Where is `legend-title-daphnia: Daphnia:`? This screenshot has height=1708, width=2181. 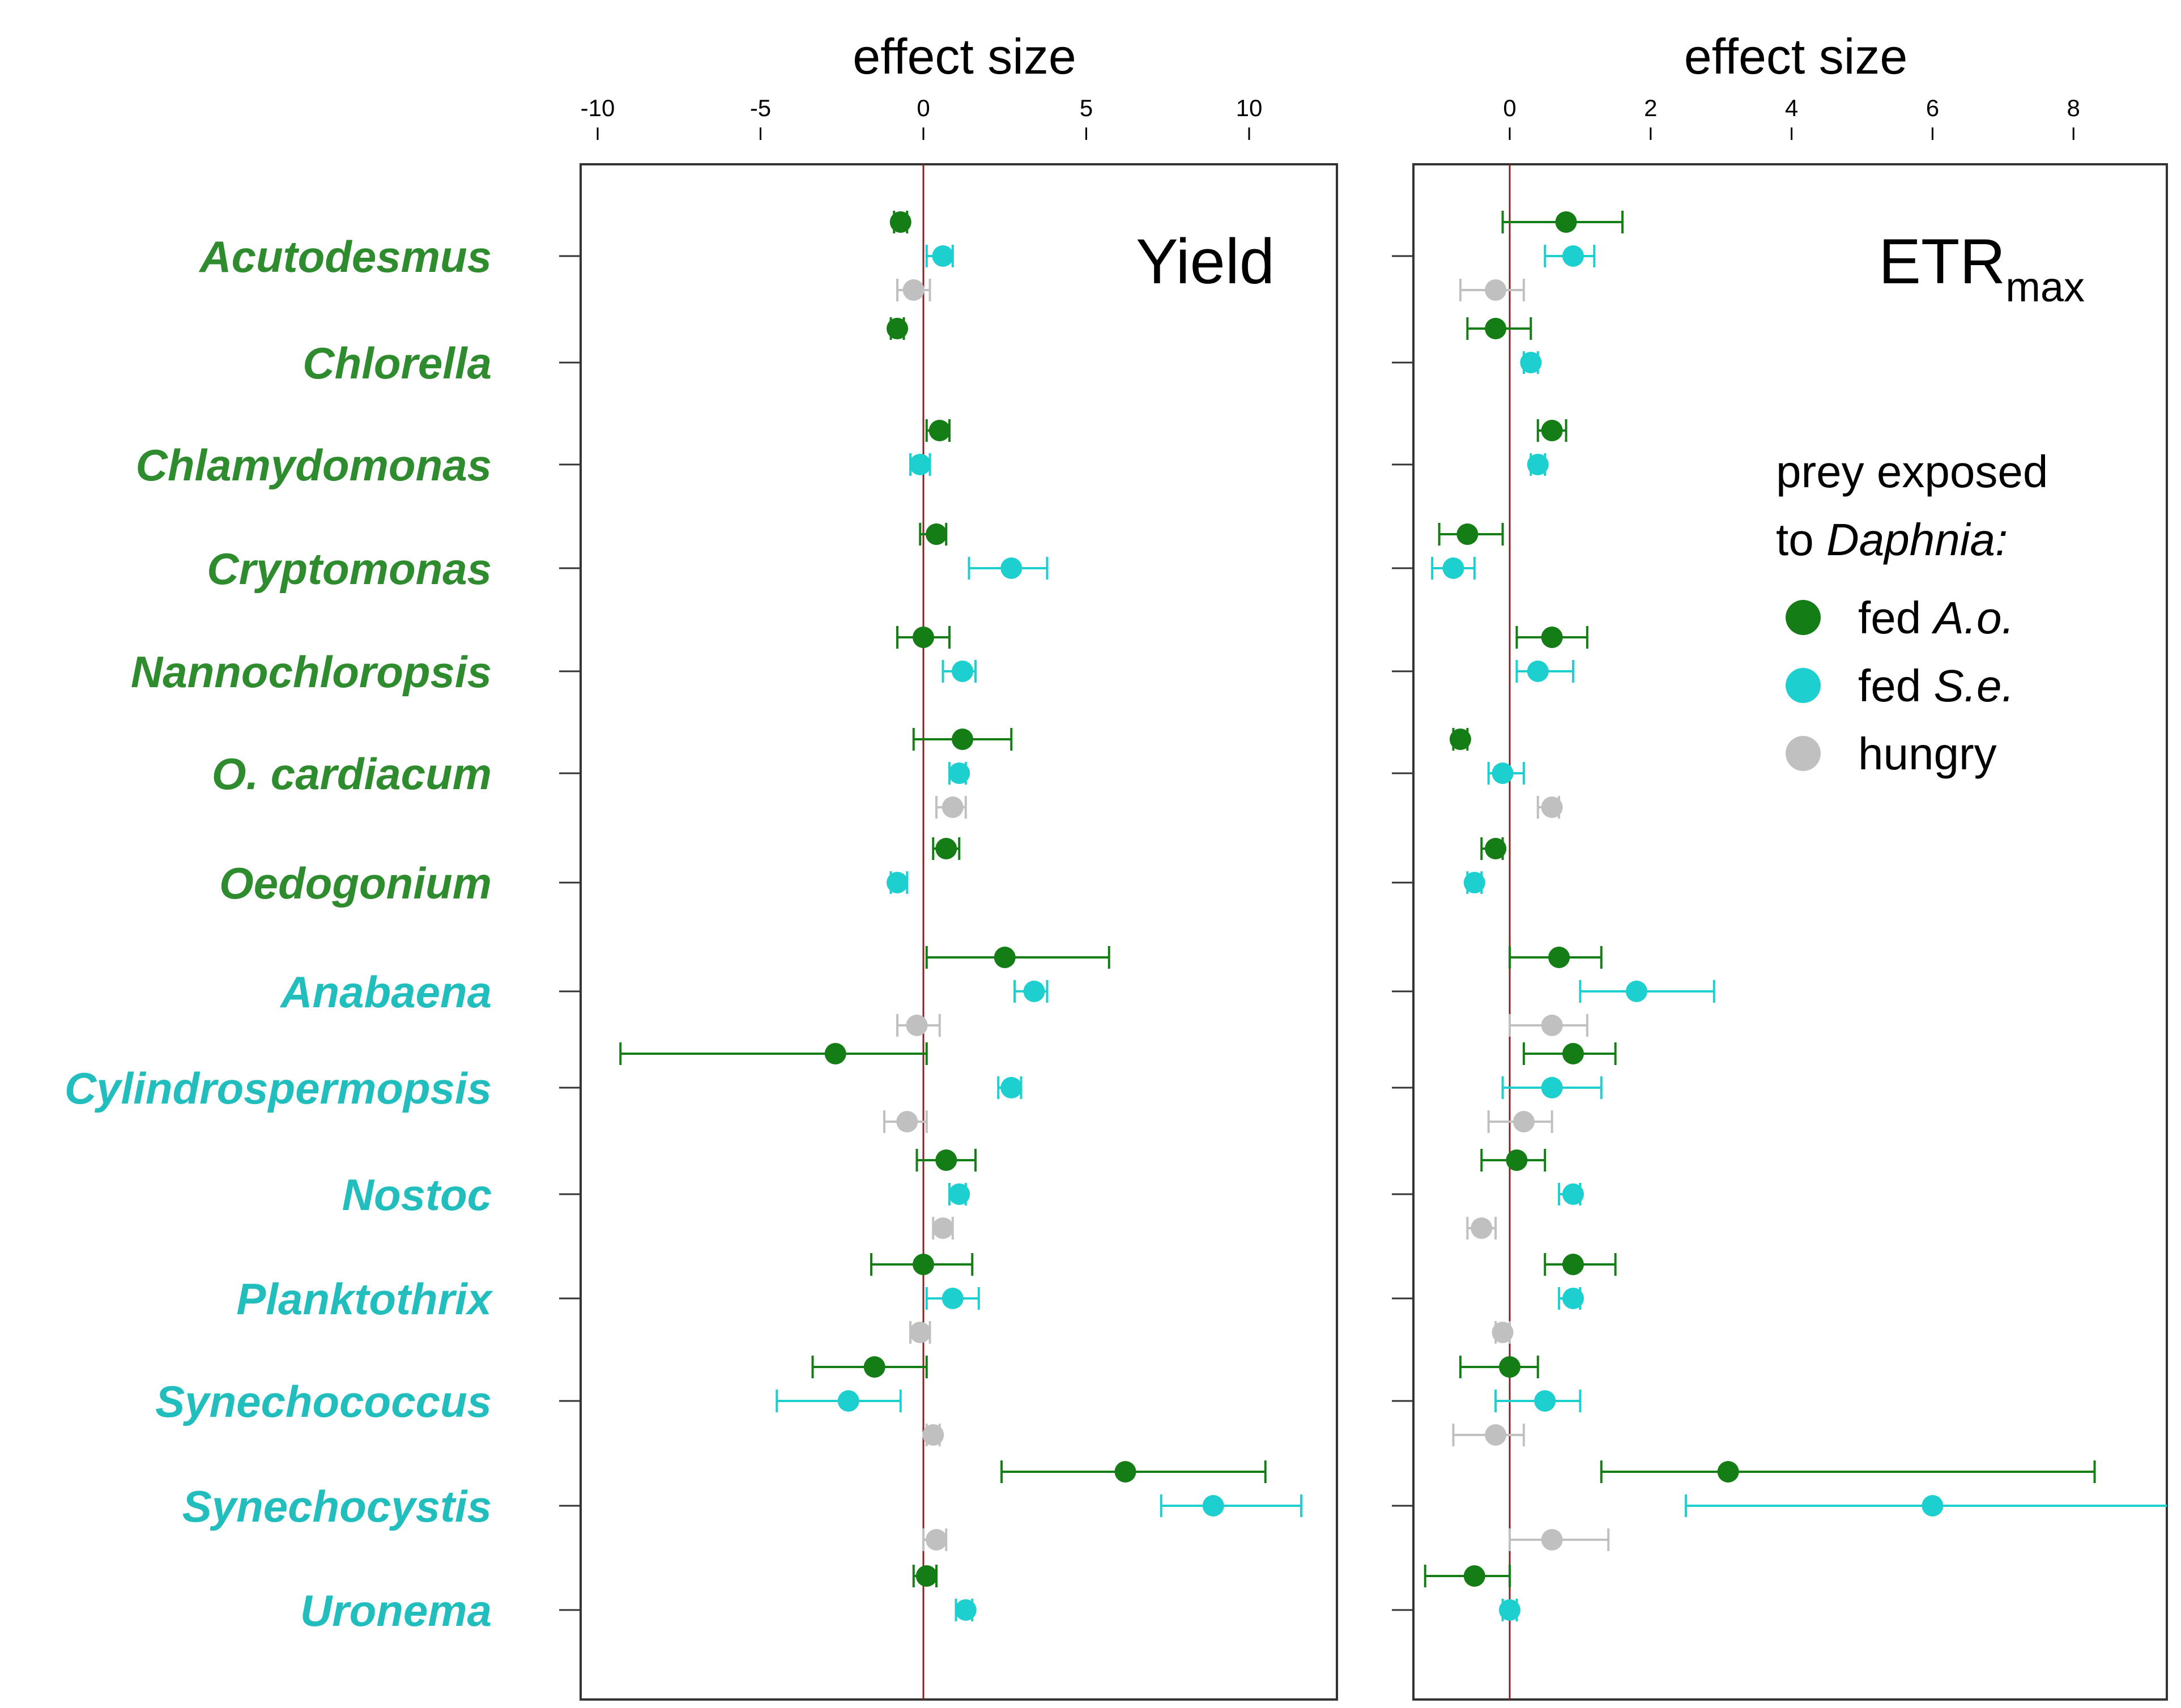
legend-title-daphnia: Daphnia: is located at coordinates (1917, 539).